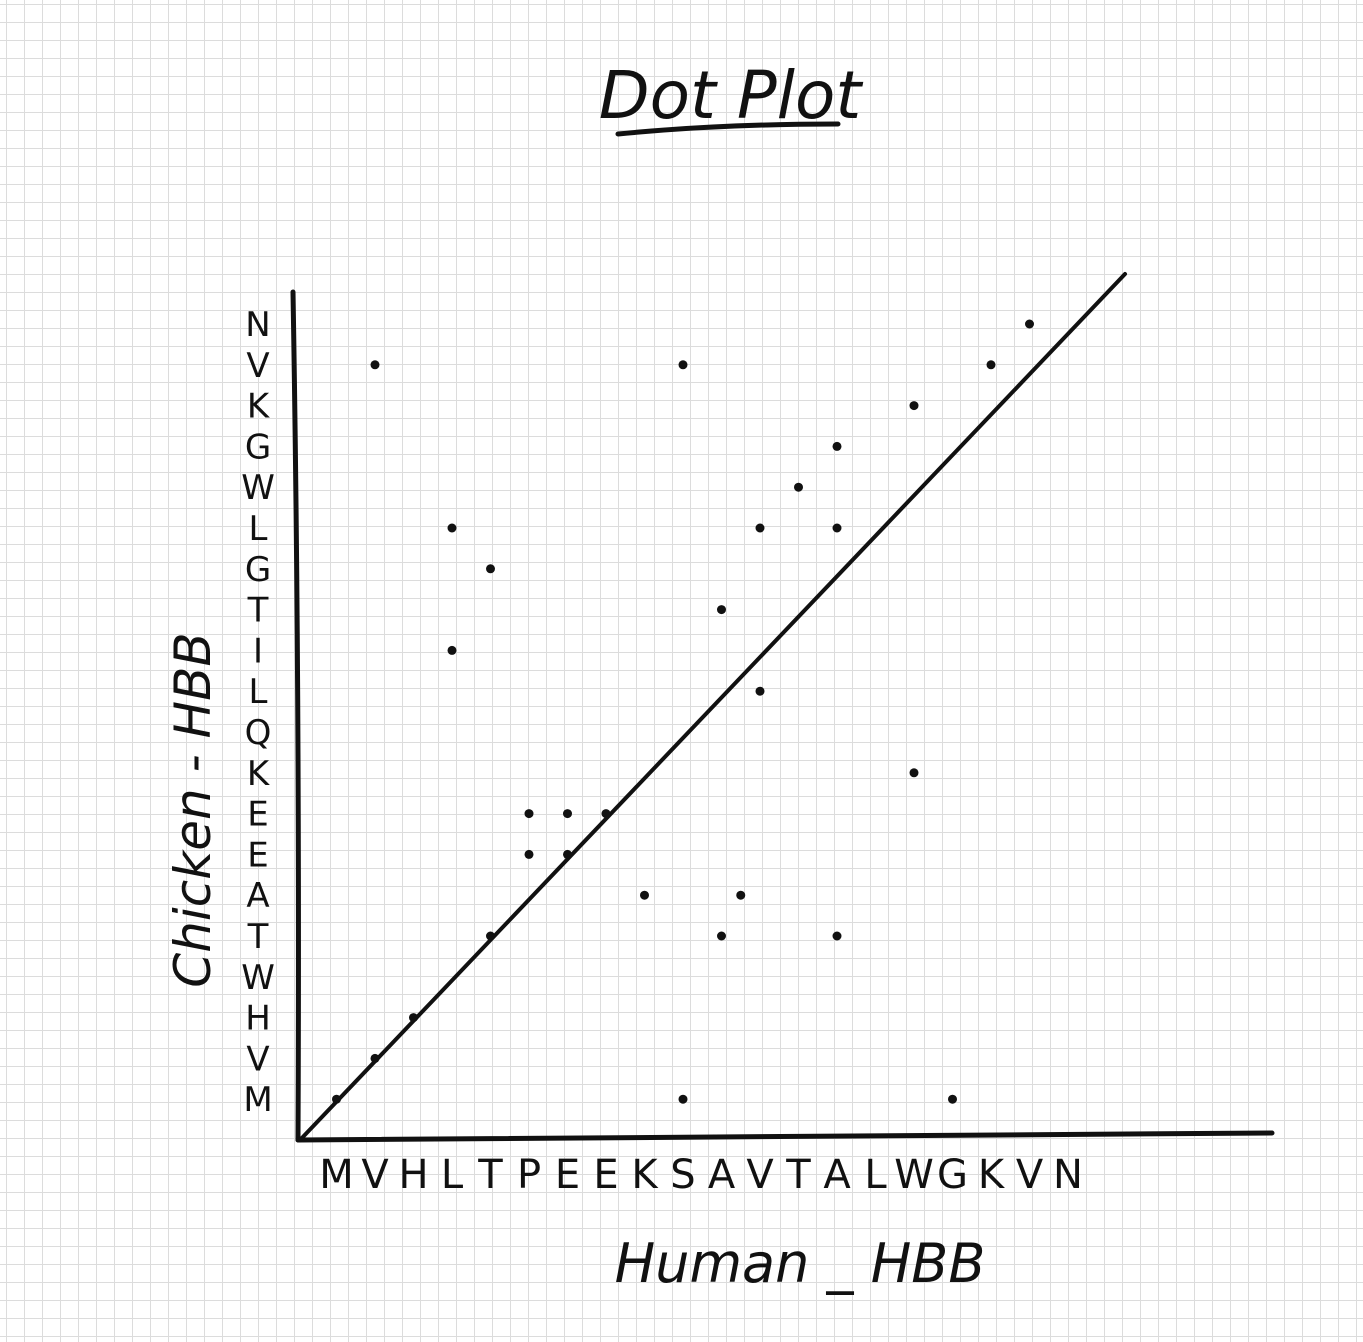 The height and width of the screenshot is (1342, 1363). I want to click on y-tick-label: M, so click(257, 1100).